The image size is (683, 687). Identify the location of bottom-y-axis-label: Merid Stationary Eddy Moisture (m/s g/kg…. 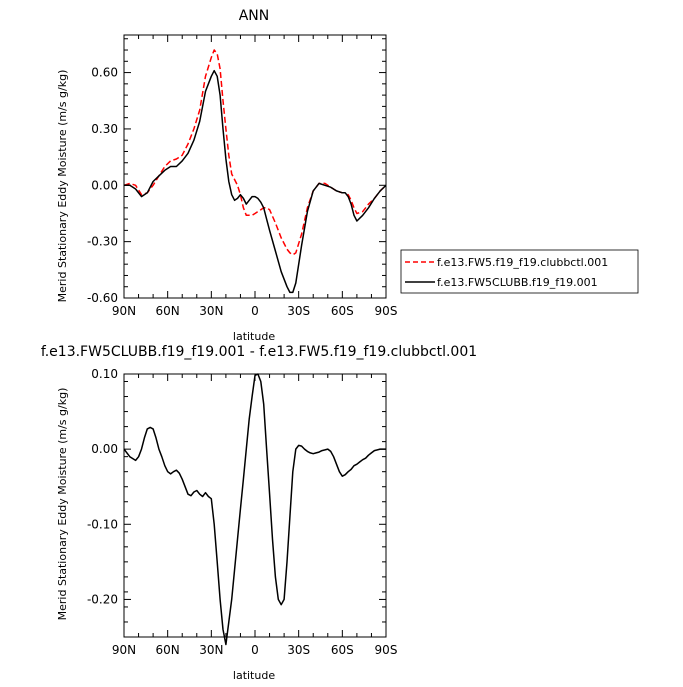
(62, 504).